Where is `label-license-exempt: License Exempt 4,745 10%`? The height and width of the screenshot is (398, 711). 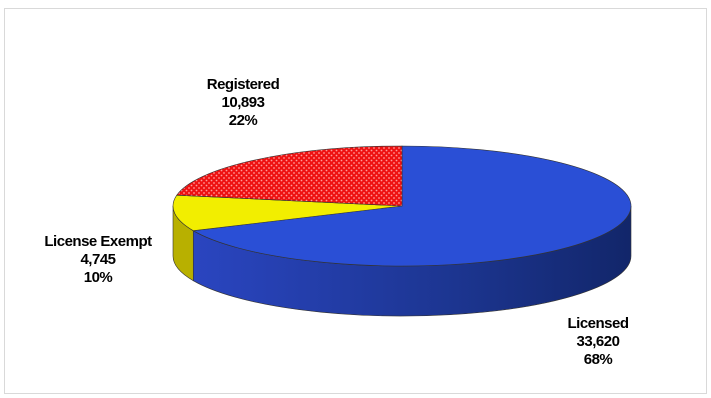 label-license-exempt: License Exempt 4,745 10% is located at coordinates (98, 259).